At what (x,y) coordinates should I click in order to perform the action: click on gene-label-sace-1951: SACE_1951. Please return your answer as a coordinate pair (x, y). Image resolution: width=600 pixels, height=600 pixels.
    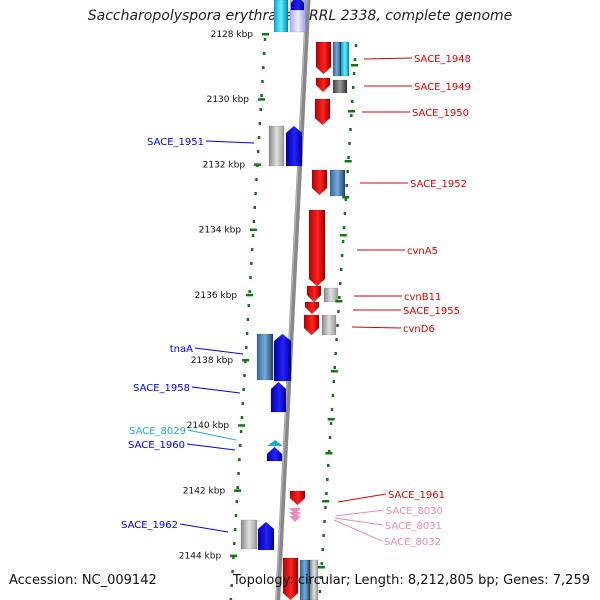
    Looking at the image, I should click on (175, 142).